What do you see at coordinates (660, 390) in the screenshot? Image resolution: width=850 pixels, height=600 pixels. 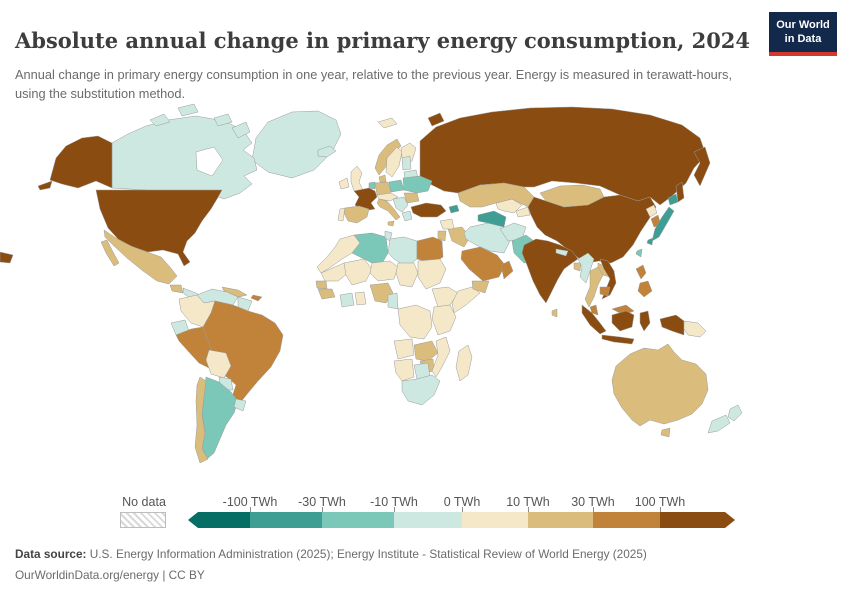 I see `country-australia` at bounding box center [660, 390].